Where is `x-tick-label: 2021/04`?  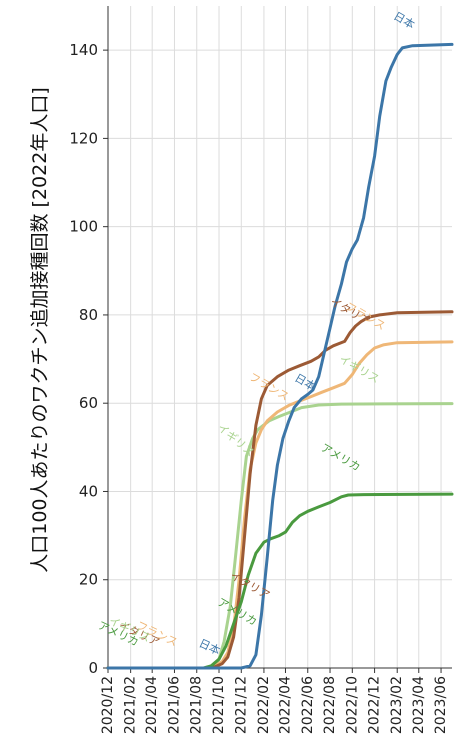
x-tick-label: 2021/04 is located at coordinates (152, 705).